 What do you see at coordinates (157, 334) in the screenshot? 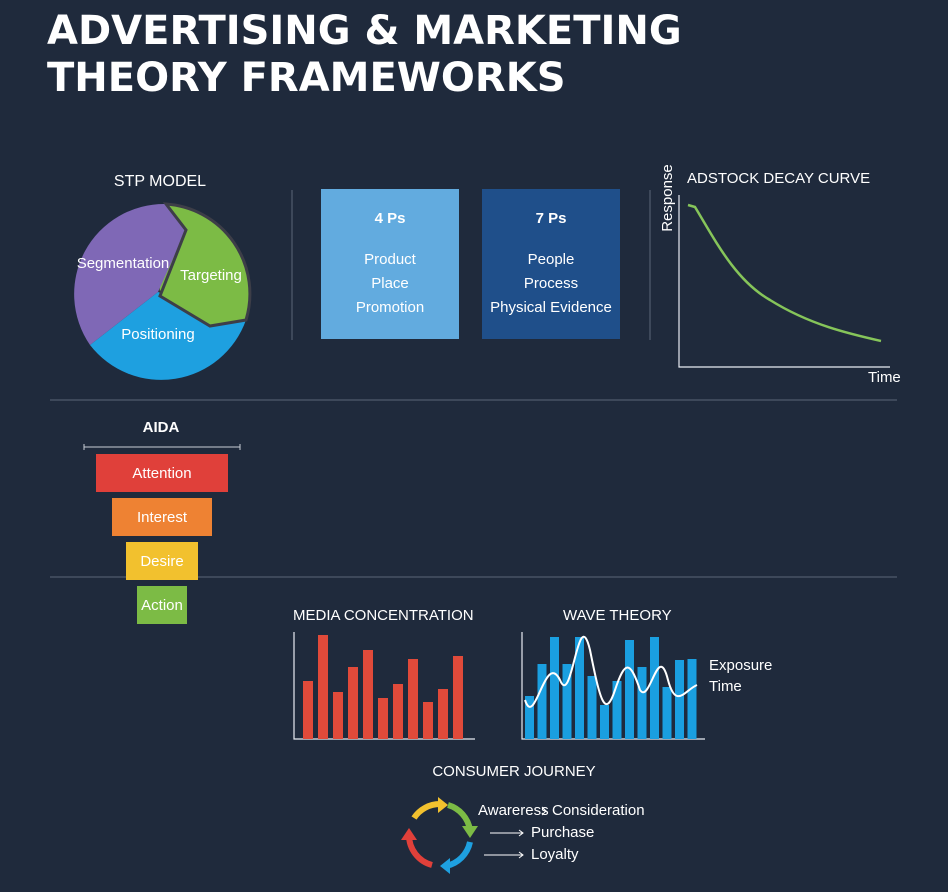
I see `segment-label: Positioning` at bounding box center [157, 334].